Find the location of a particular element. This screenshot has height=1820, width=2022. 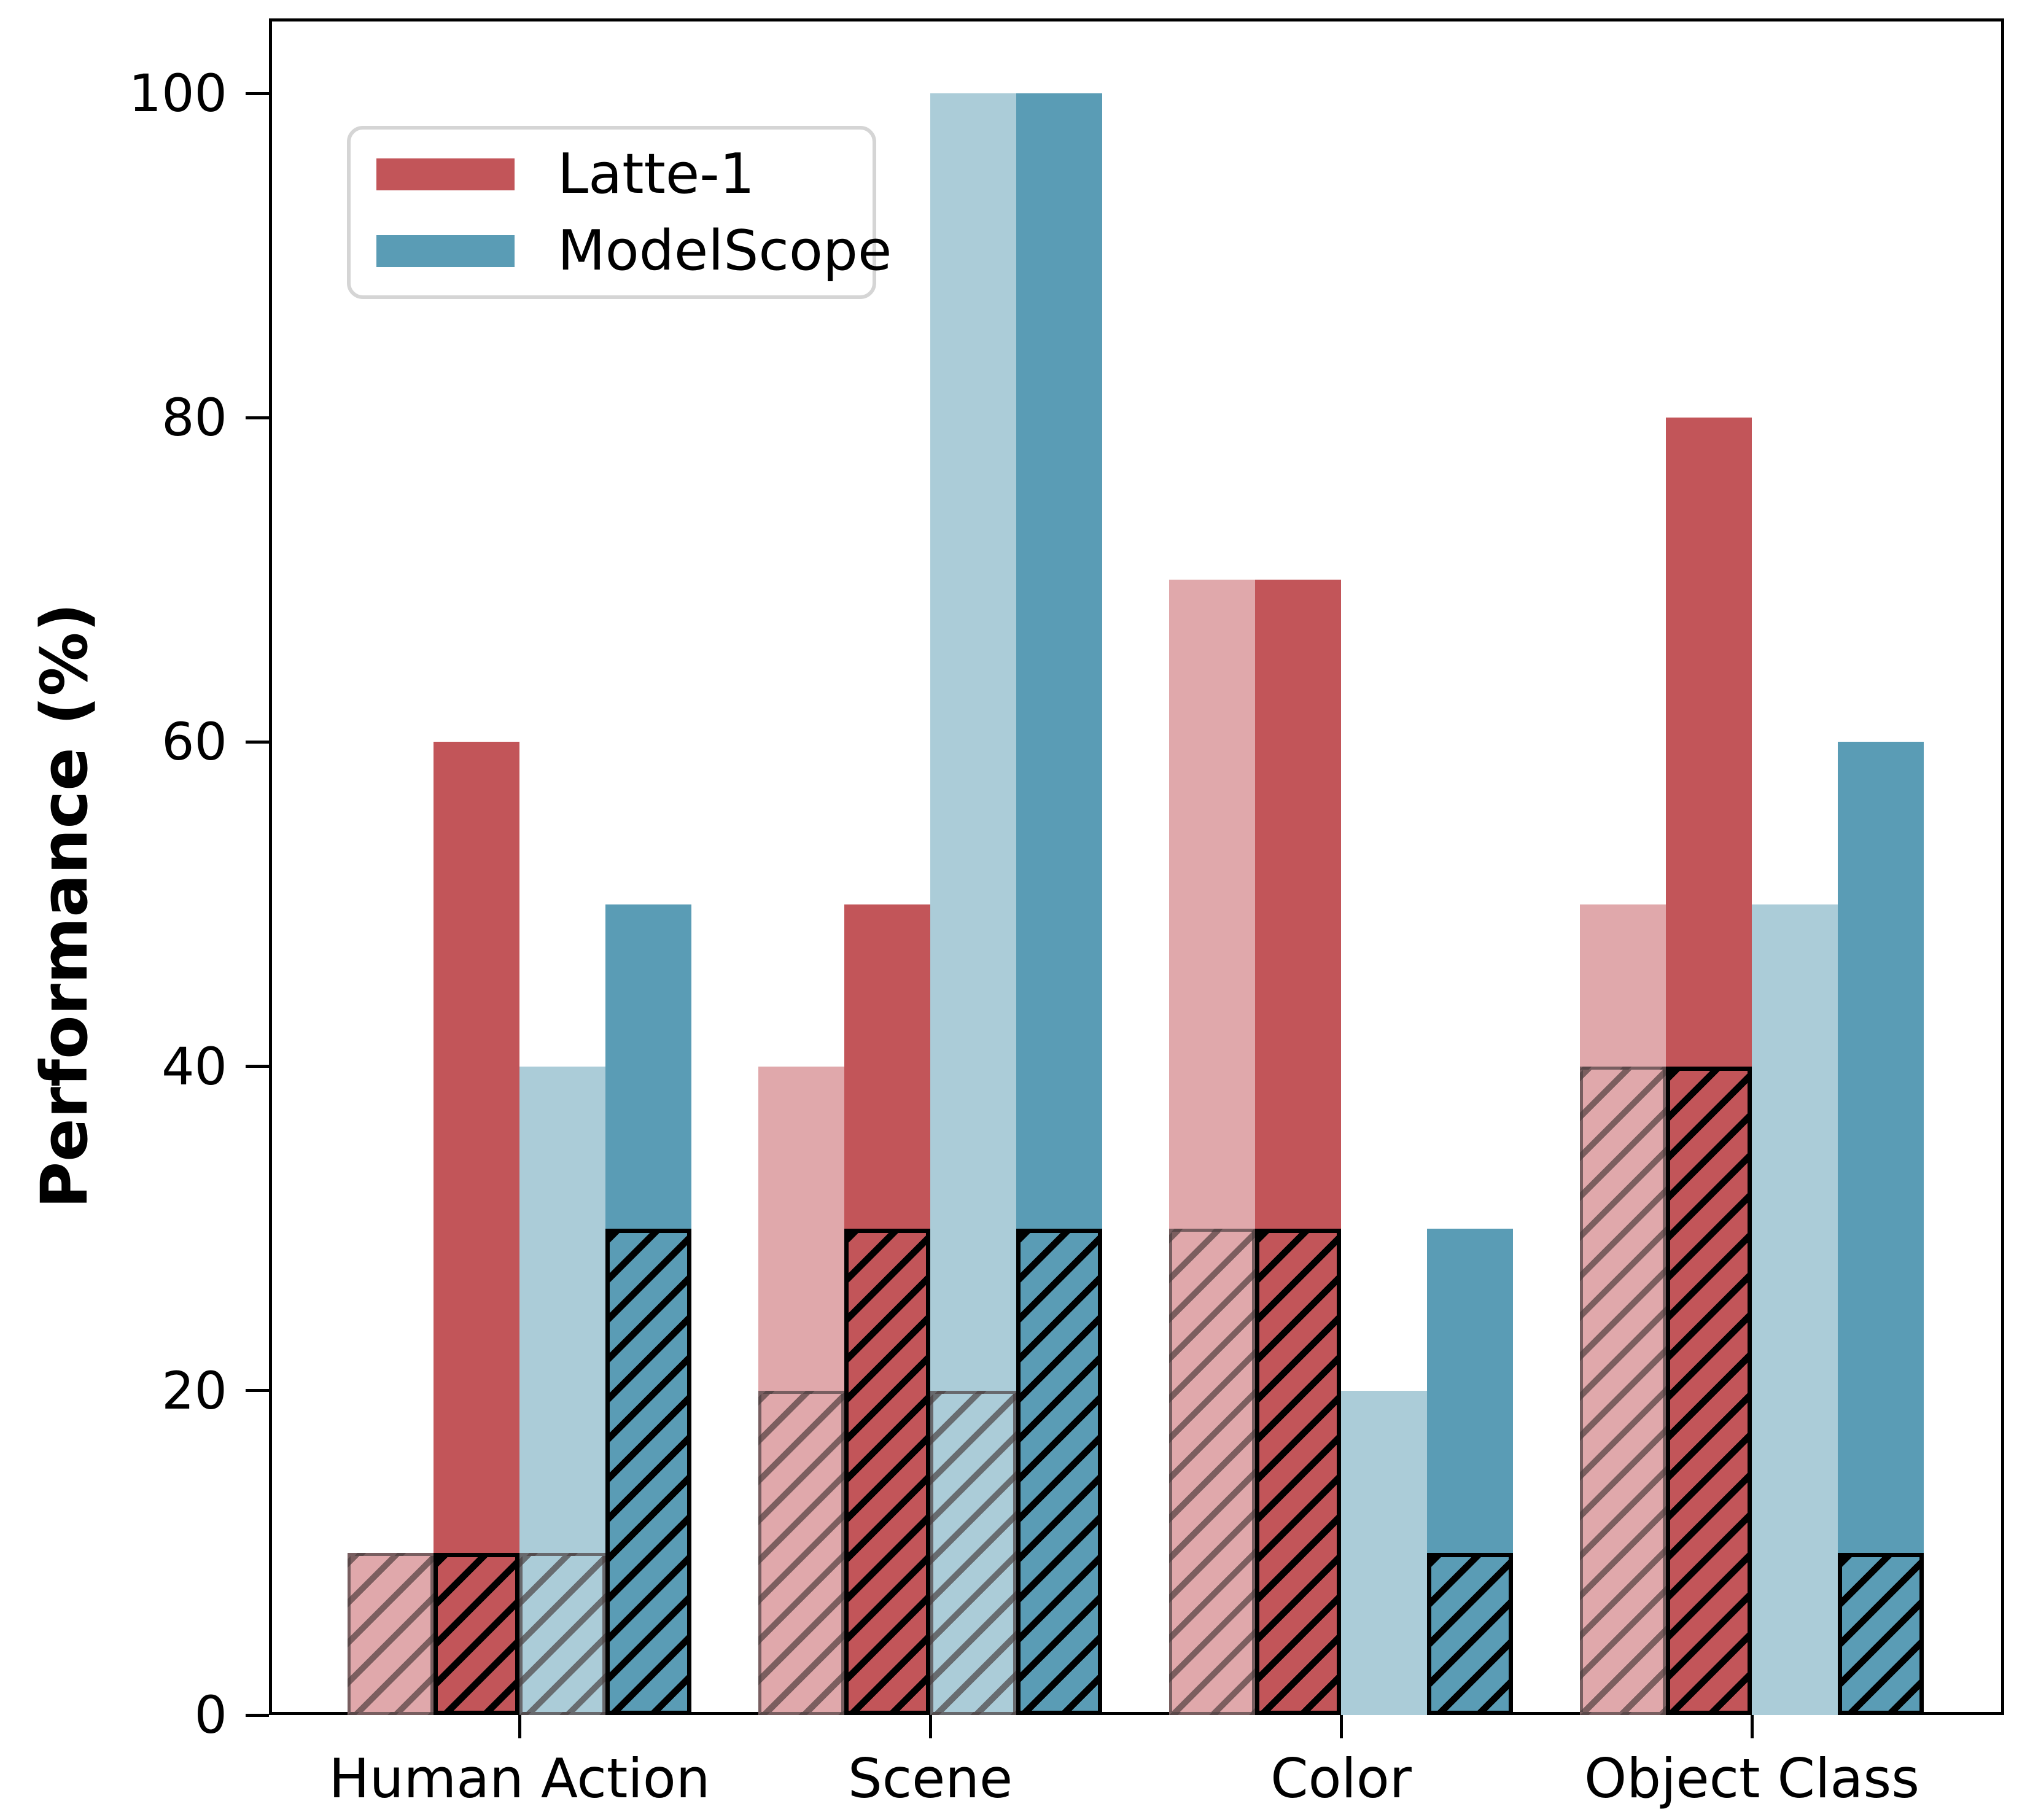

hatch-latte1-solid-scene is located at coordinates (887, 1471).